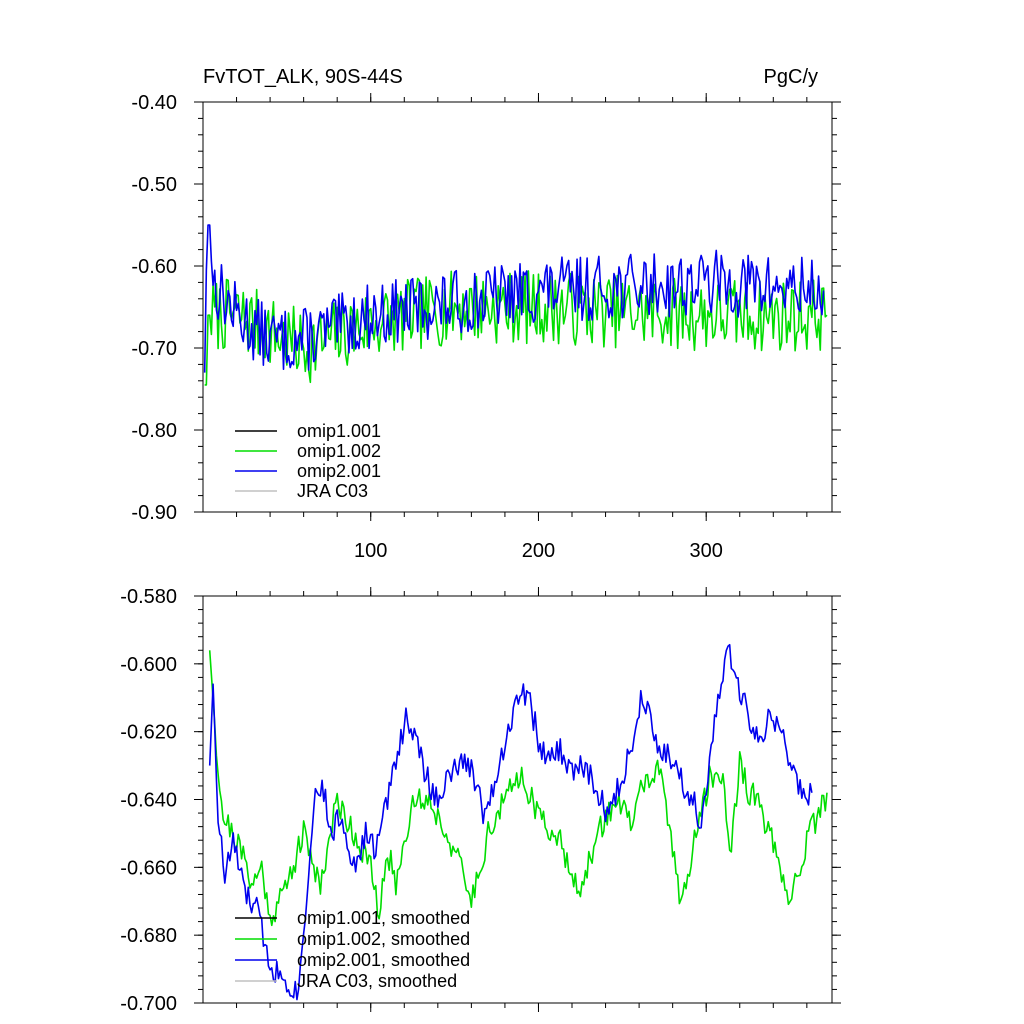 The height and width of the screenshot is (1024, 1024). What do you see at coordinates (154, 185) in the screenshot?
I see `ytick-label: -0.50` at bounding box center [154, 185].